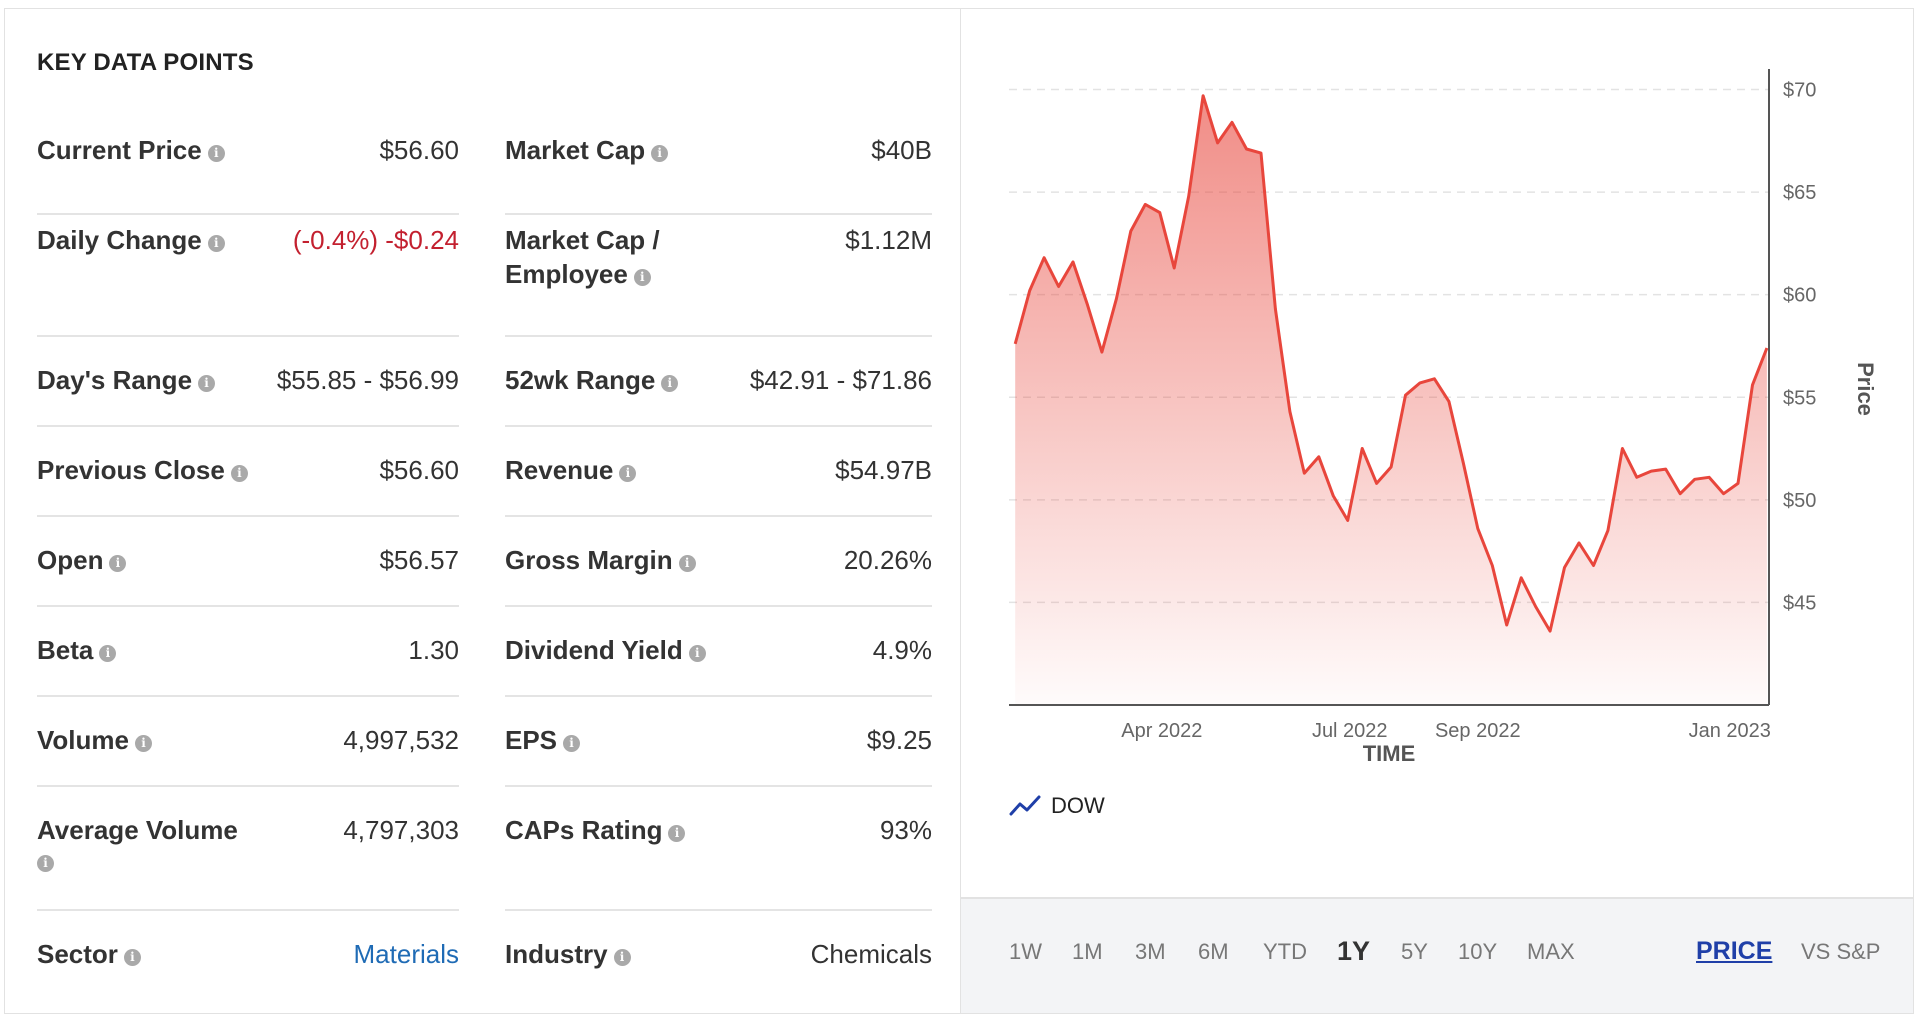 This screenshot has width=1920, height=1023. Describe the element at coordinates (126, 380) in the screenshot. I see `data-label: Day's Range i` at that location.